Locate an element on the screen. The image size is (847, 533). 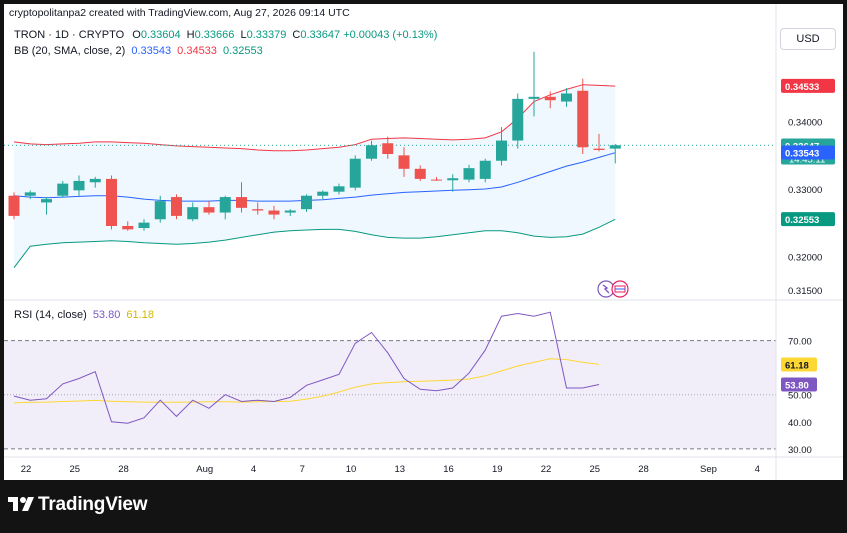
time-tick-label: 19 is located at coordinates (497, 469).